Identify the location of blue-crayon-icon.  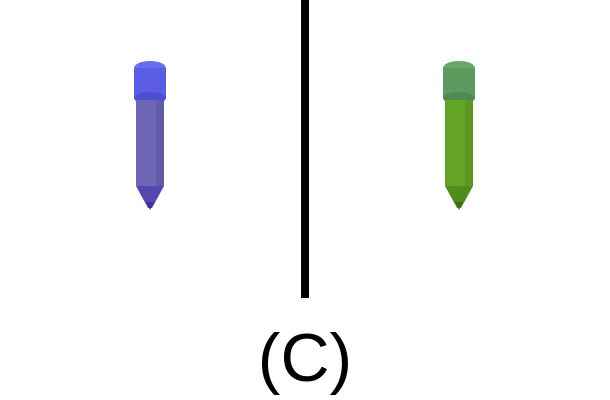
(150, 136).